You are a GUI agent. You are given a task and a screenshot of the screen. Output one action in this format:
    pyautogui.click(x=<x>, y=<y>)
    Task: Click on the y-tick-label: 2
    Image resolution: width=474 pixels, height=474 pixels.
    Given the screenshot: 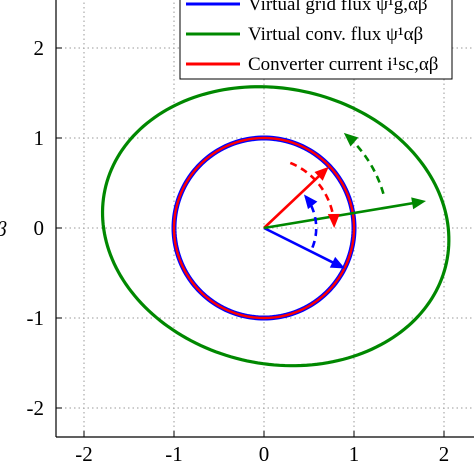 What is the action you would take?
    pyautogui.click(x=39, y=48)
    